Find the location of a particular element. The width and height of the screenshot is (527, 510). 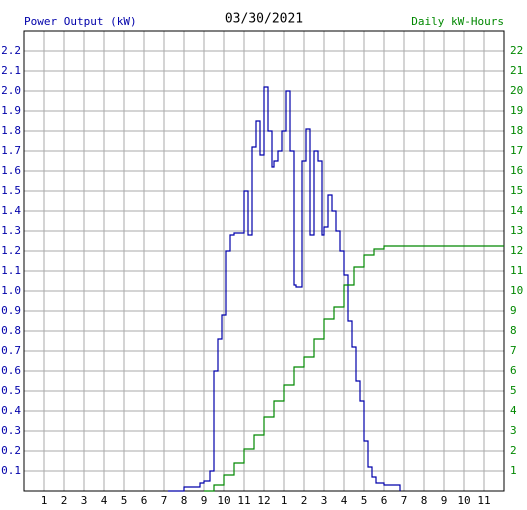

x-tick-label: 12 is located at coordinates (263, 500).